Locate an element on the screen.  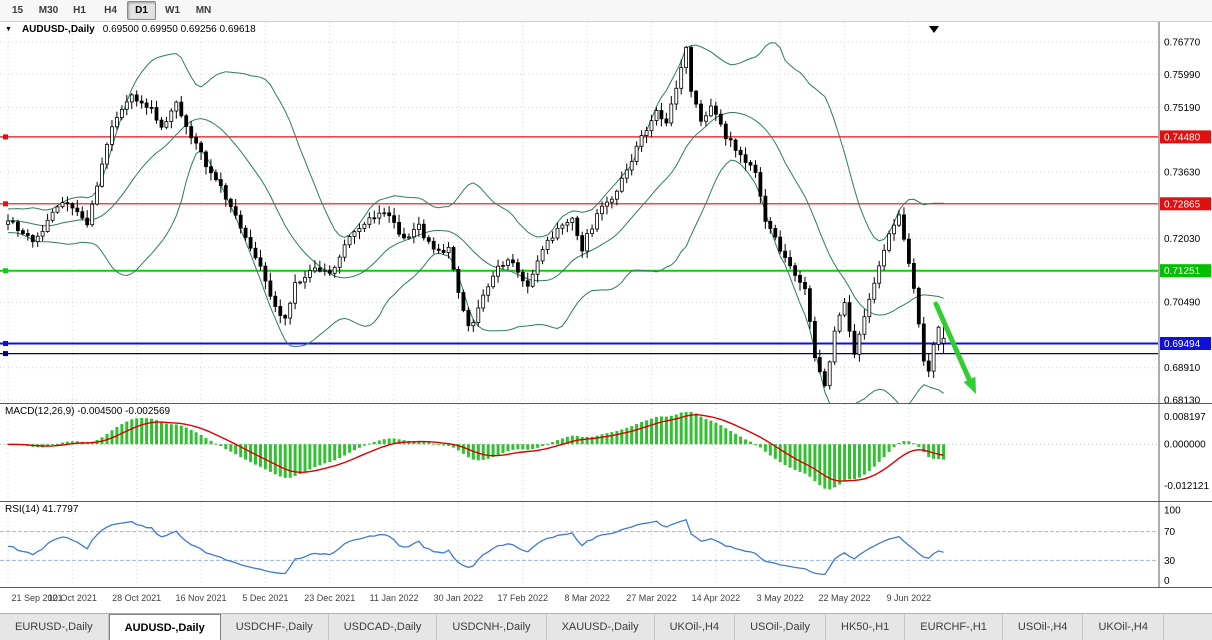
chart-tab-eurchf-h1: EURCHF-,H1 is located at coordinates (954, 627).